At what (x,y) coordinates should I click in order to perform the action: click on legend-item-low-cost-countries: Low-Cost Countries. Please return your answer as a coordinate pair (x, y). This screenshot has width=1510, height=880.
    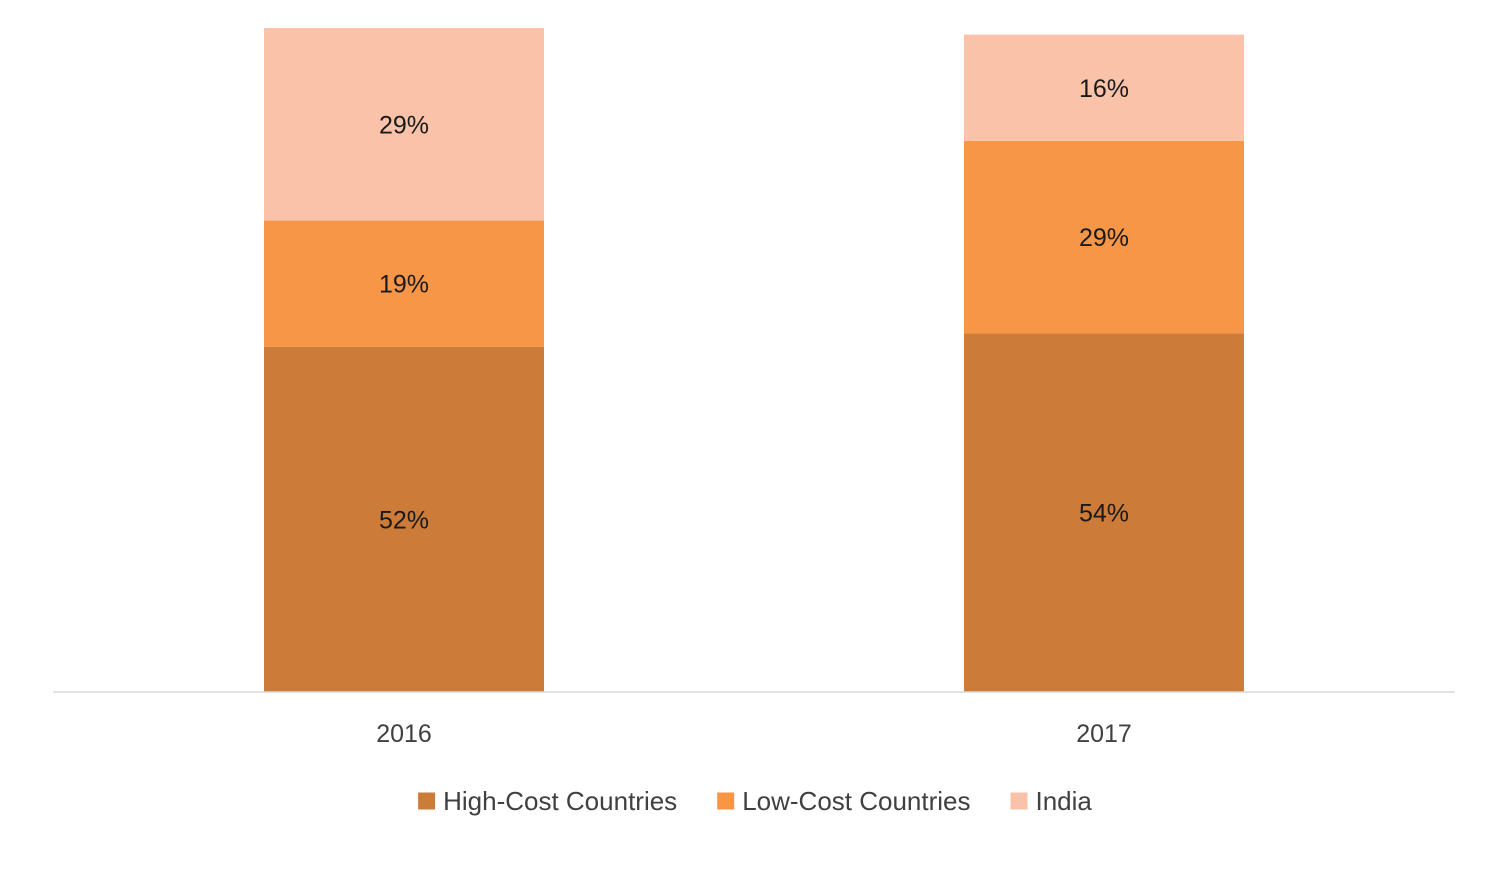
    Looking at the image, I should click on (844, 801).